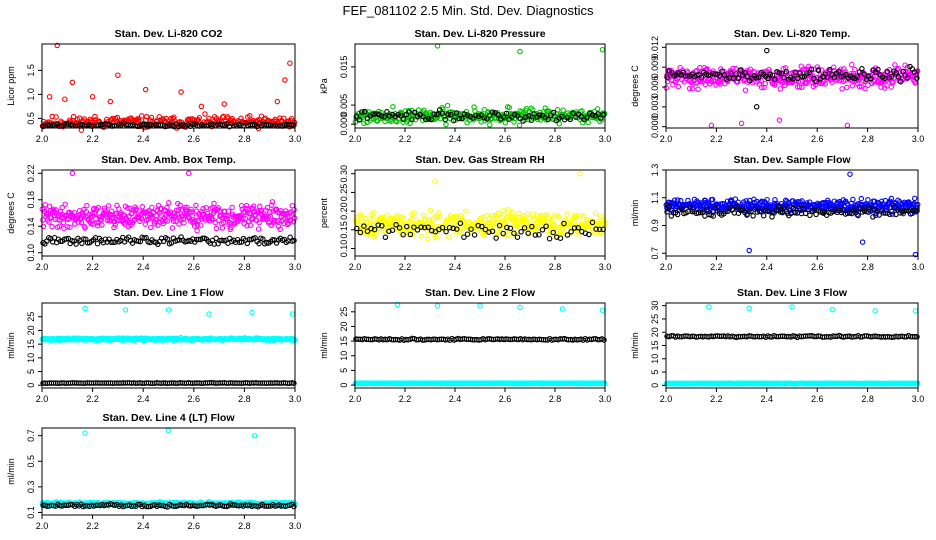 The image size is (936, 540). Describe the element at coordinates (324, 86) in the screenshot. I see `y-axis-label: kPa` at that location.